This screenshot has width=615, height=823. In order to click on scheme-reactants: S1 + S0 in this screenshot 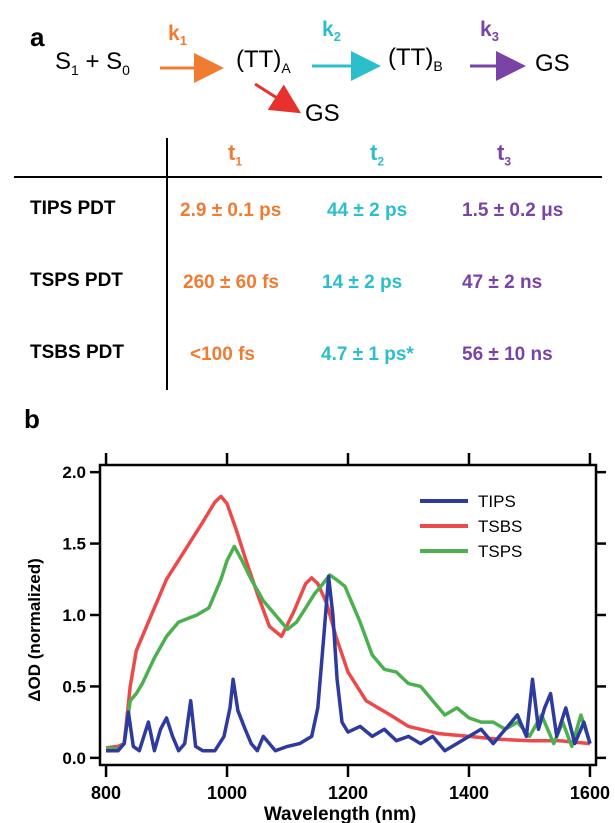, I will do `click(92, 63)`.